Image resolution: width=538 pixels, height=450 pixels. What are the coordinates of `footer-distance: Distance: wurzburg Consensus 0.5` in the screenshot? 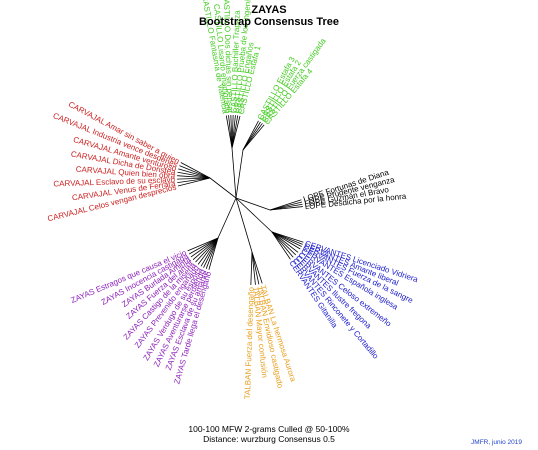 It's located at (269, 439).